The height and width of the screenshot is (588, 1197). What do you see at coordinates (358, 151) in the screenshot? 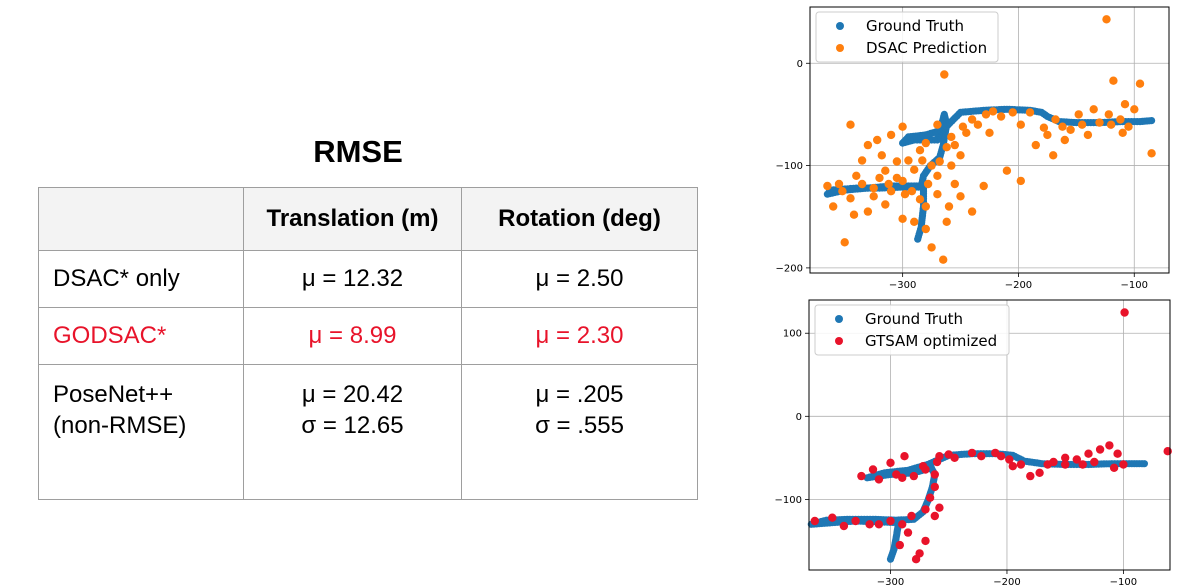
I see `table-title: RMSE` at bounding box center [358, 151].